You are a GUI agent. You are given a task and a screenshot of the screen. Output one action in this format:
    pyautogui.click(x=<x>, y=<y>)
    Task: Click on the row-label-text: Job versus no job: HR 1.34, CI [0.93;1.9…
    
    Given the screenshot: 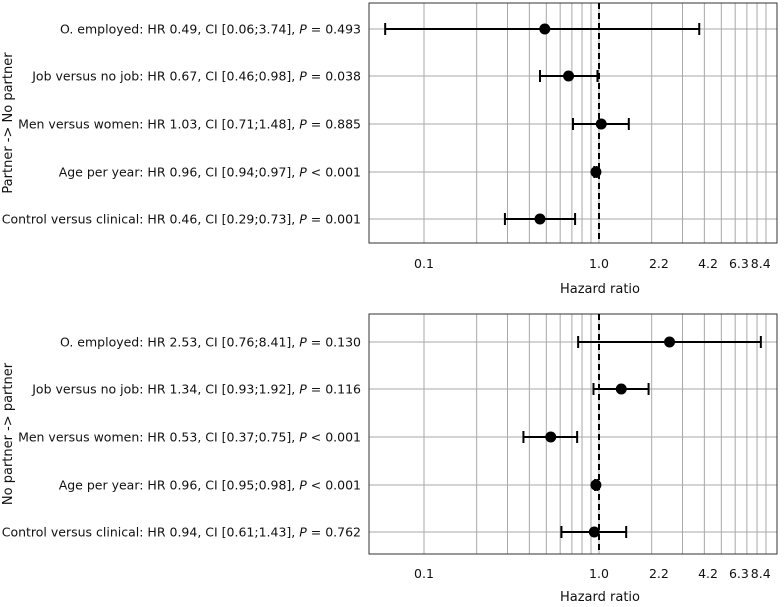 What is the action you would take?
    pyautogui.click(x=165, y=389)
    